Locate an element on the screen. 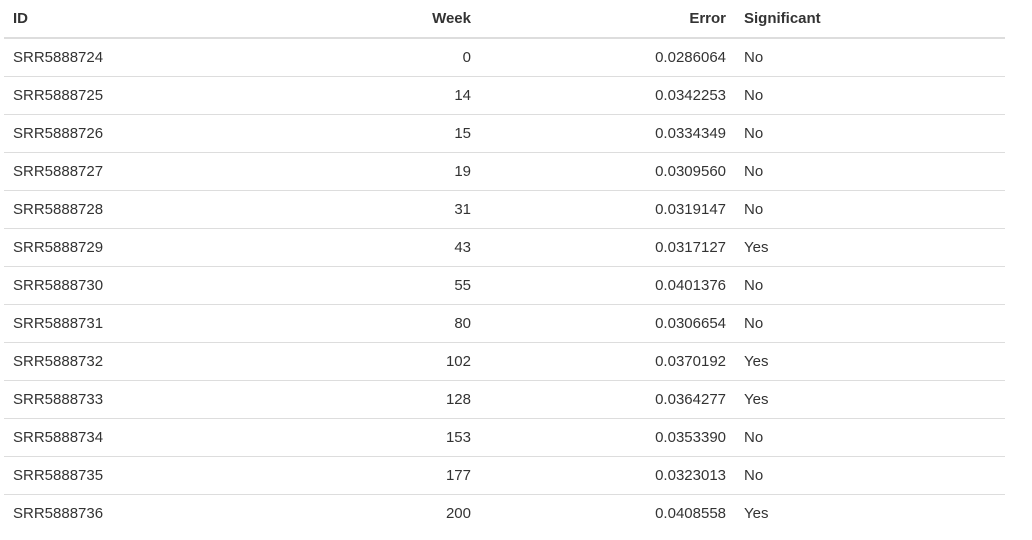 The width and height of the screenshot is (1032, 540). table-row: SRR5888724 0 0.0286064 No is located at coordinates (504, 57).